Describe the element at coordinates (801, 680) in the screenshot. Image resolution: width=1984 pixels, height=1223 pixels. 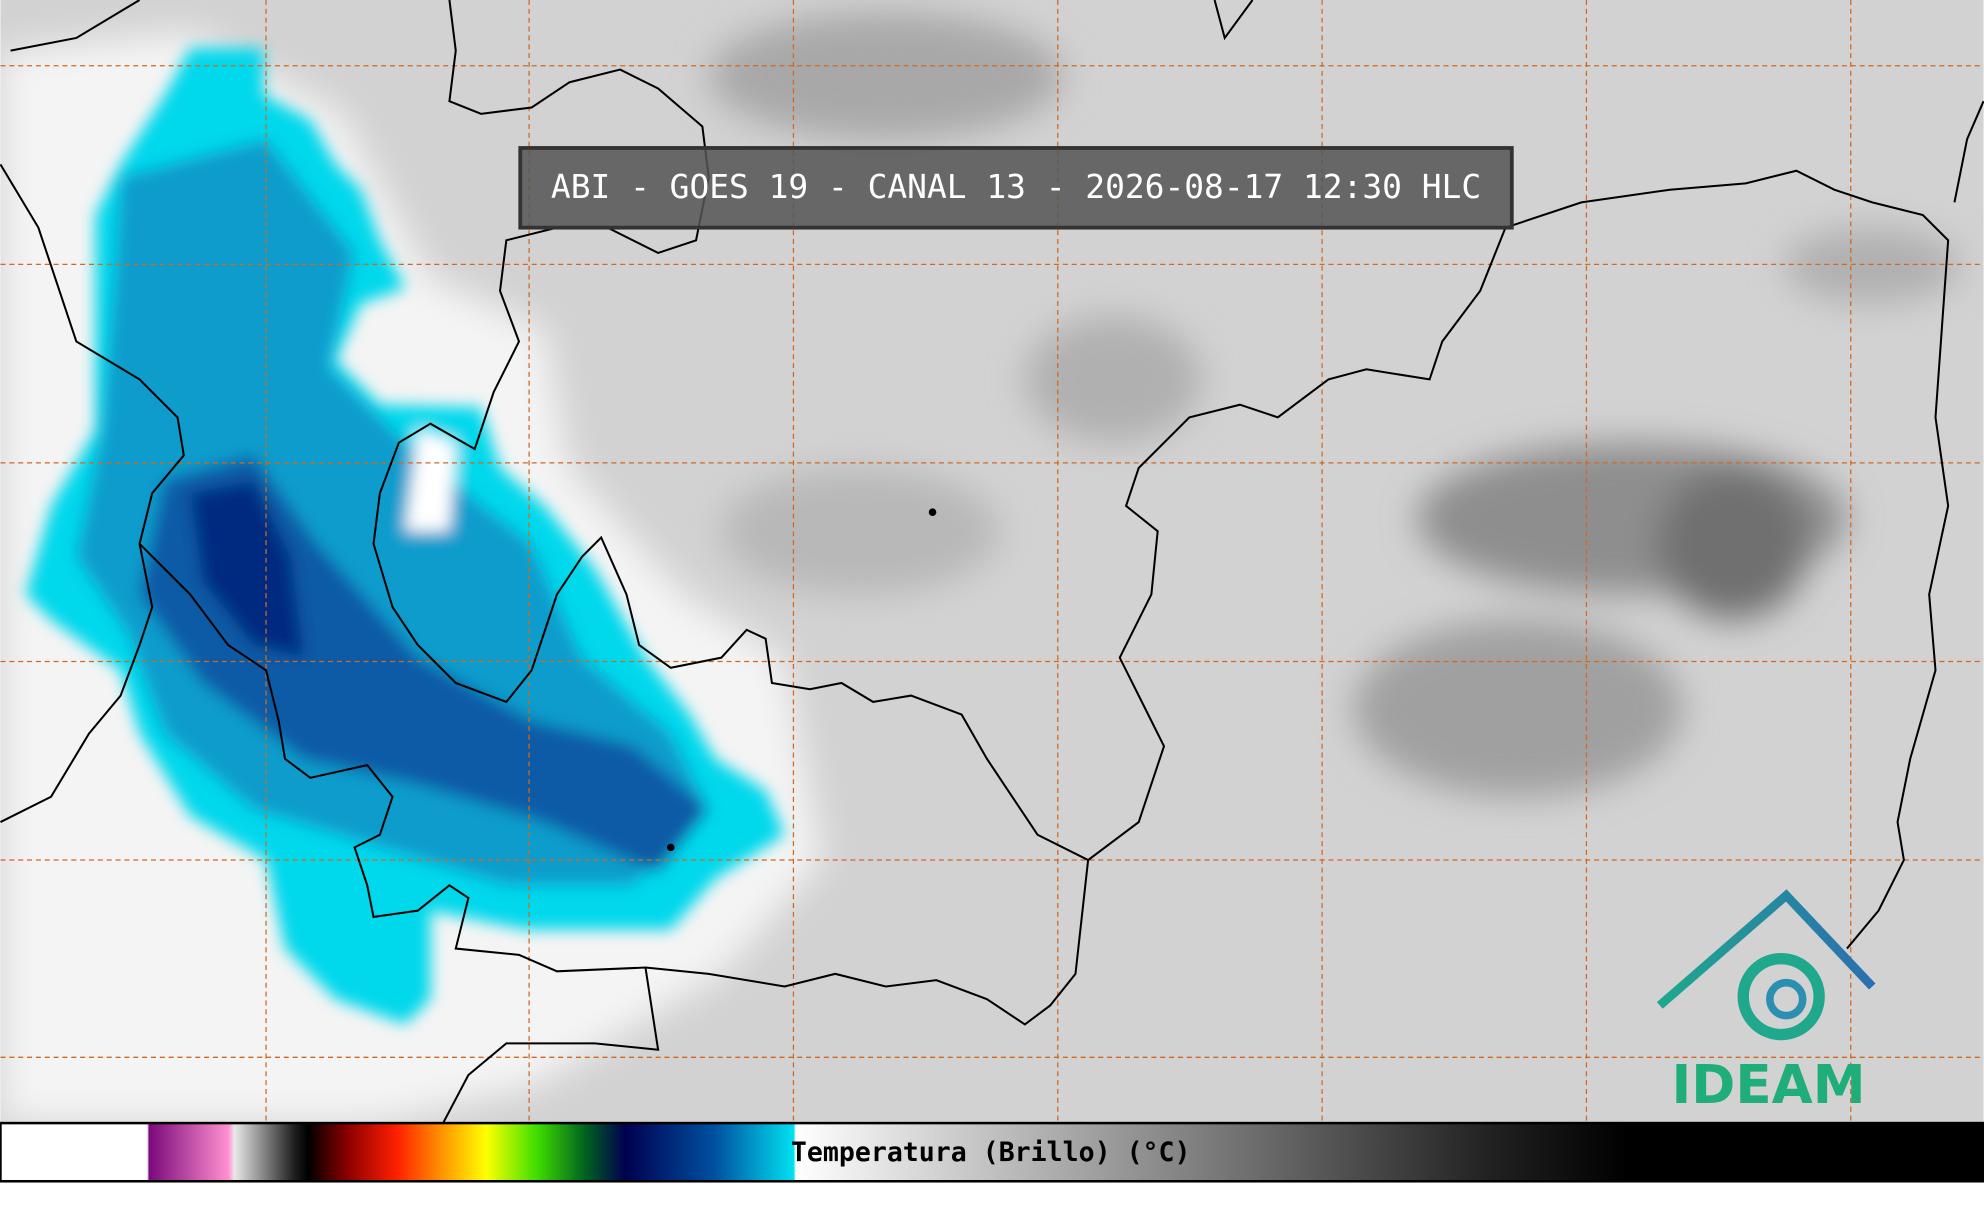
I see `city-markers` at that location.